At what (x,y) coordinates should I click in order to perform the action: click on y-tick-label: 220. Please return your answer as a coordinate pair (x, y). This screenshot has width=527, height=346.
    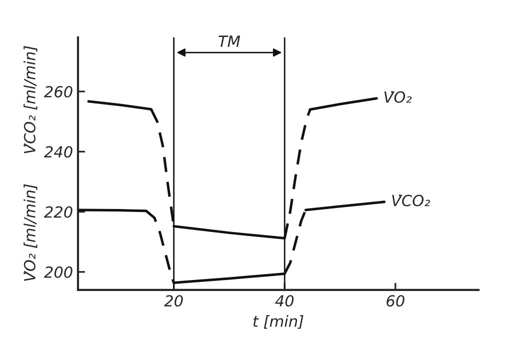
    Looking at the image, I should click on (58, 212).